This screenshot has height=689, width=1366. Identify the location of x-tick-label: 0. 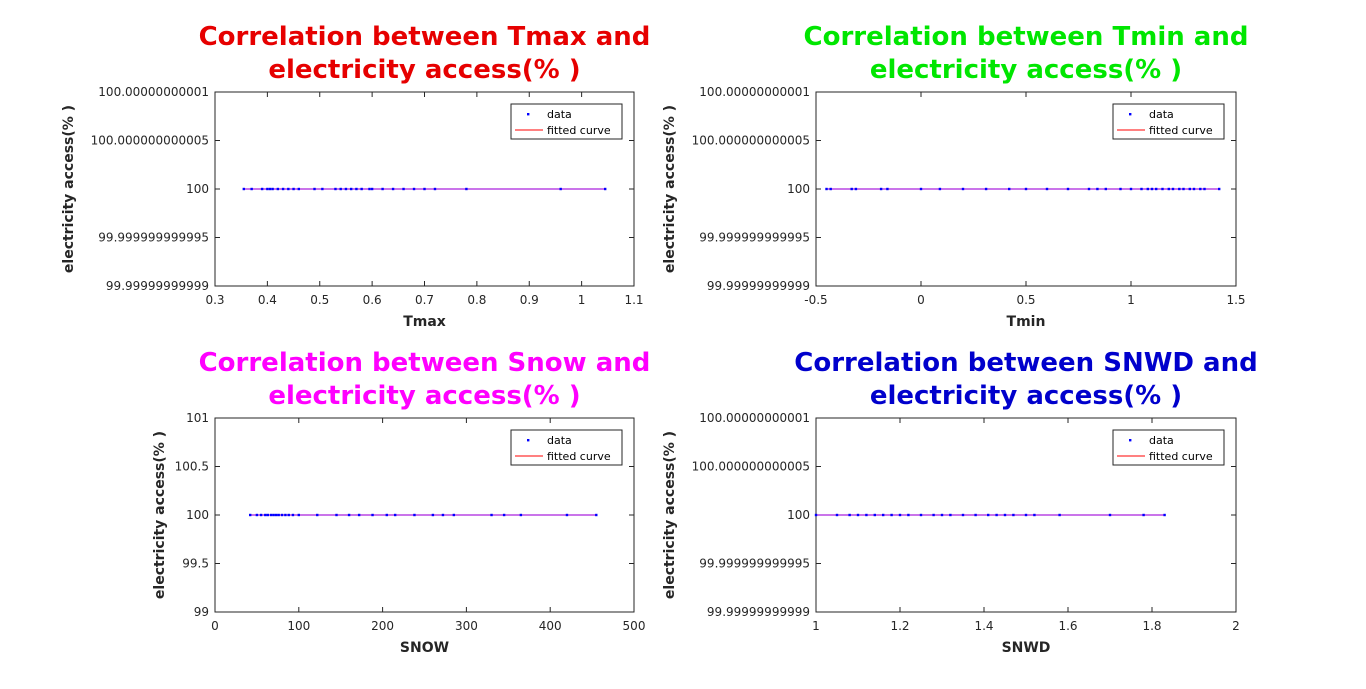
(215, 626).